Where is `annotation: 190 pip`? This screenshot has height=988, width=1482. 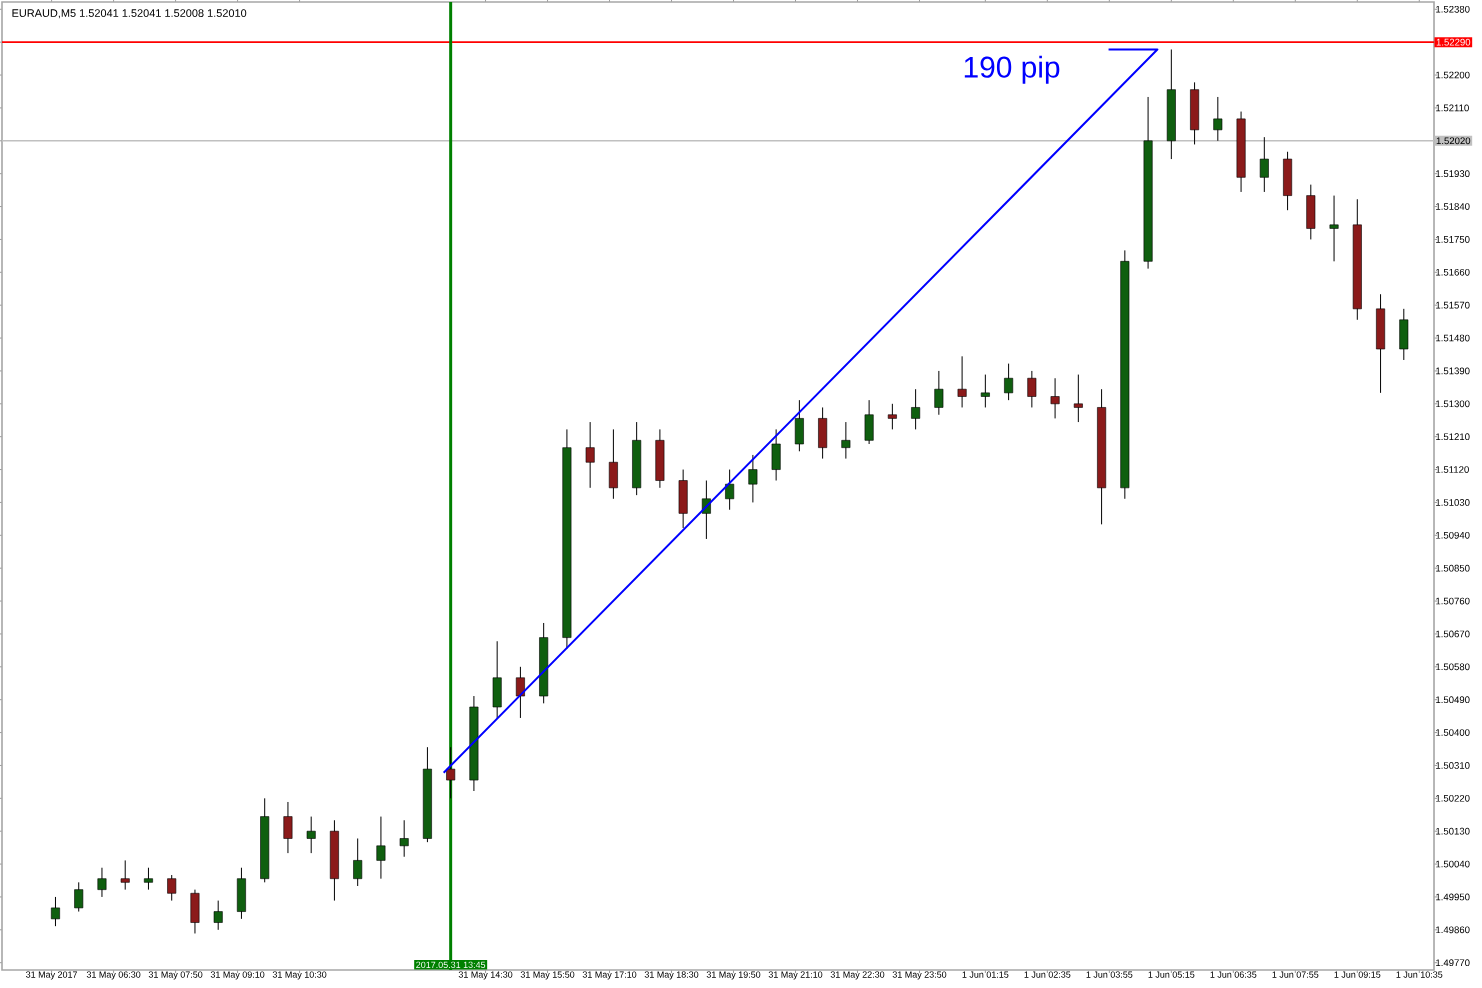
annotation: 190 pip is located at coordinates (1012, 69).